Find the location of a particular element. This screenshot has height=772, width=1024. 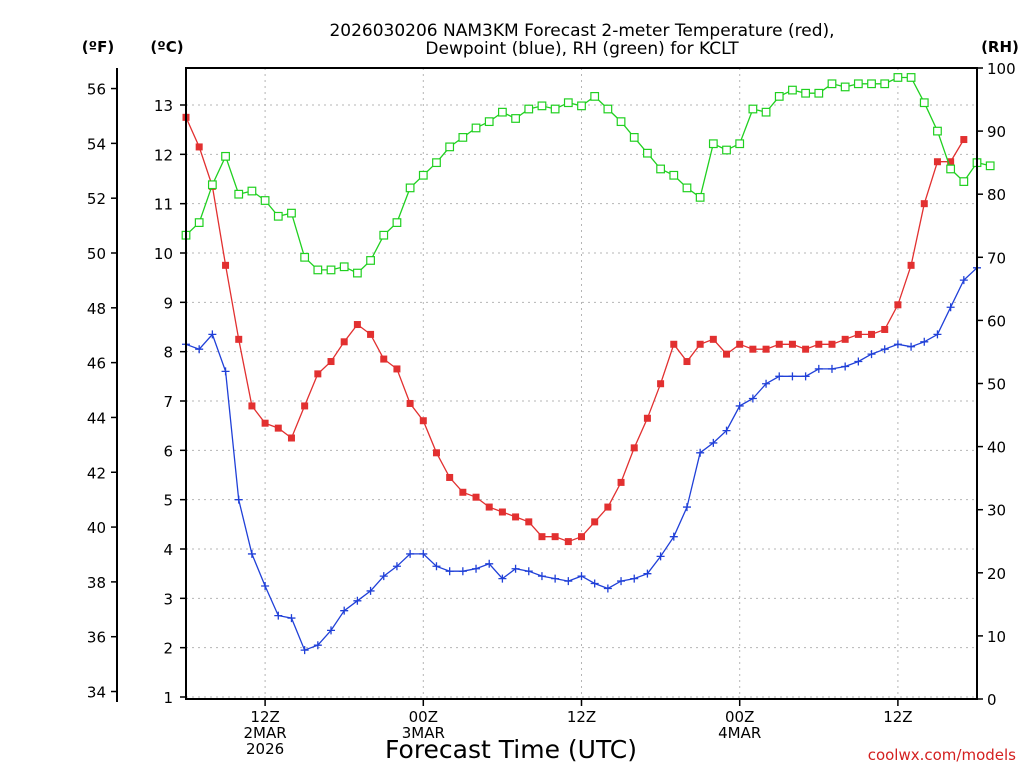

x-tick-label: 00Z is located at coordinates (423, 717).